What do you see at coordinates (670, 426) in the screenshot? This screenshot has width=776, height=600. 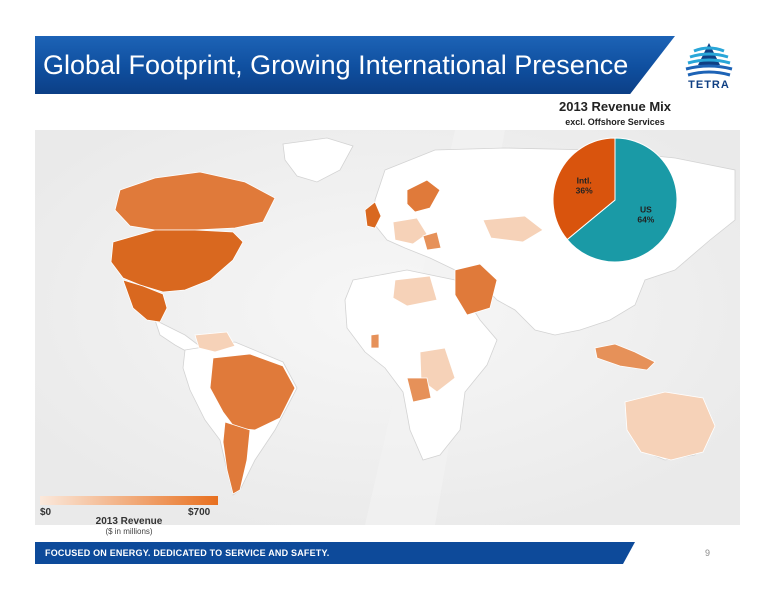 I see `country-australia` at bounding box center [670, 426].